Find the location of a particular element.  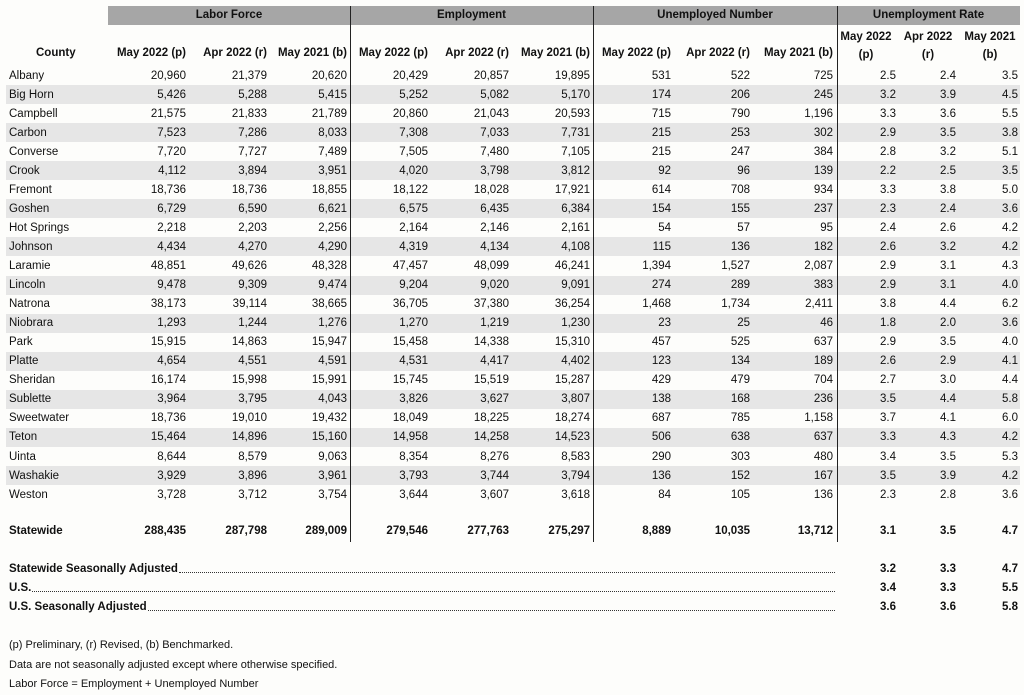

cell: 3.8 is located at coordinates (948, 189).